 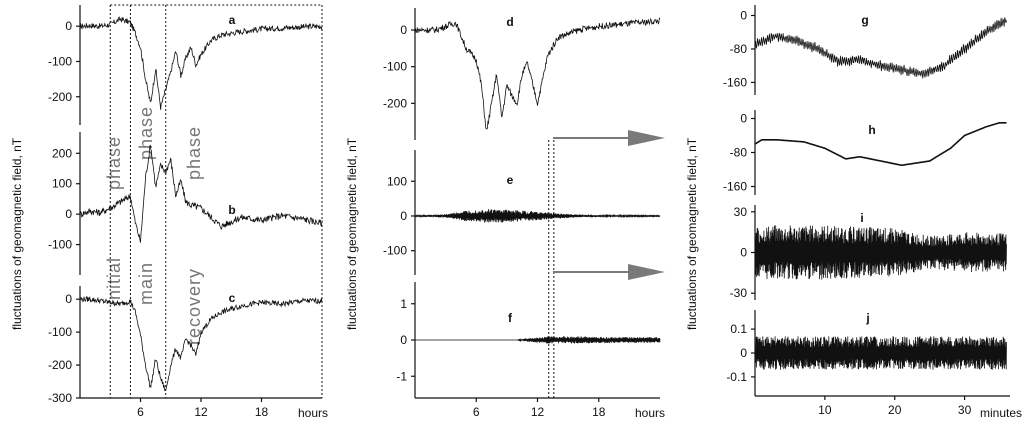 I want to click on x-tick-label-c-2: 18, so click(x=262, y=412).